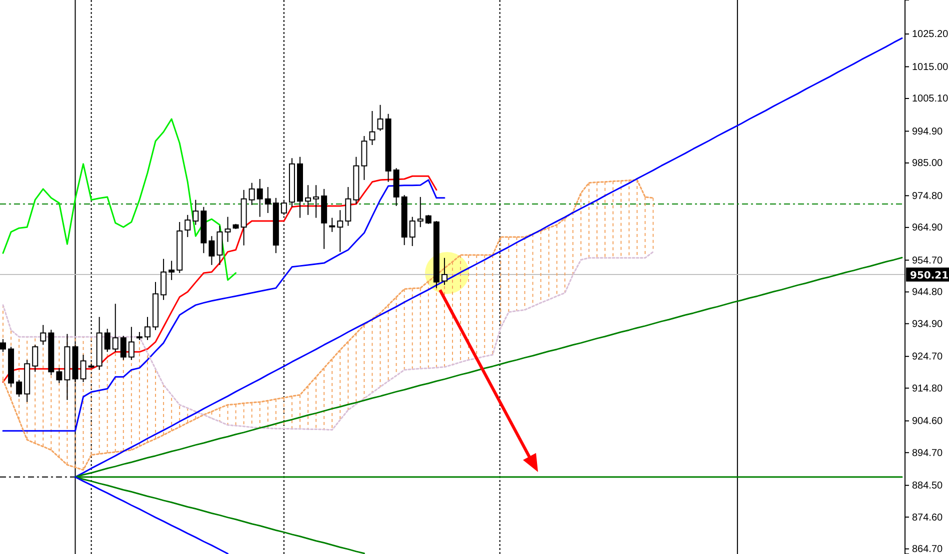  Describe the element at coordinates (928, 260) in the screenshot. I see `y-tick-label: 954.70` at that location.